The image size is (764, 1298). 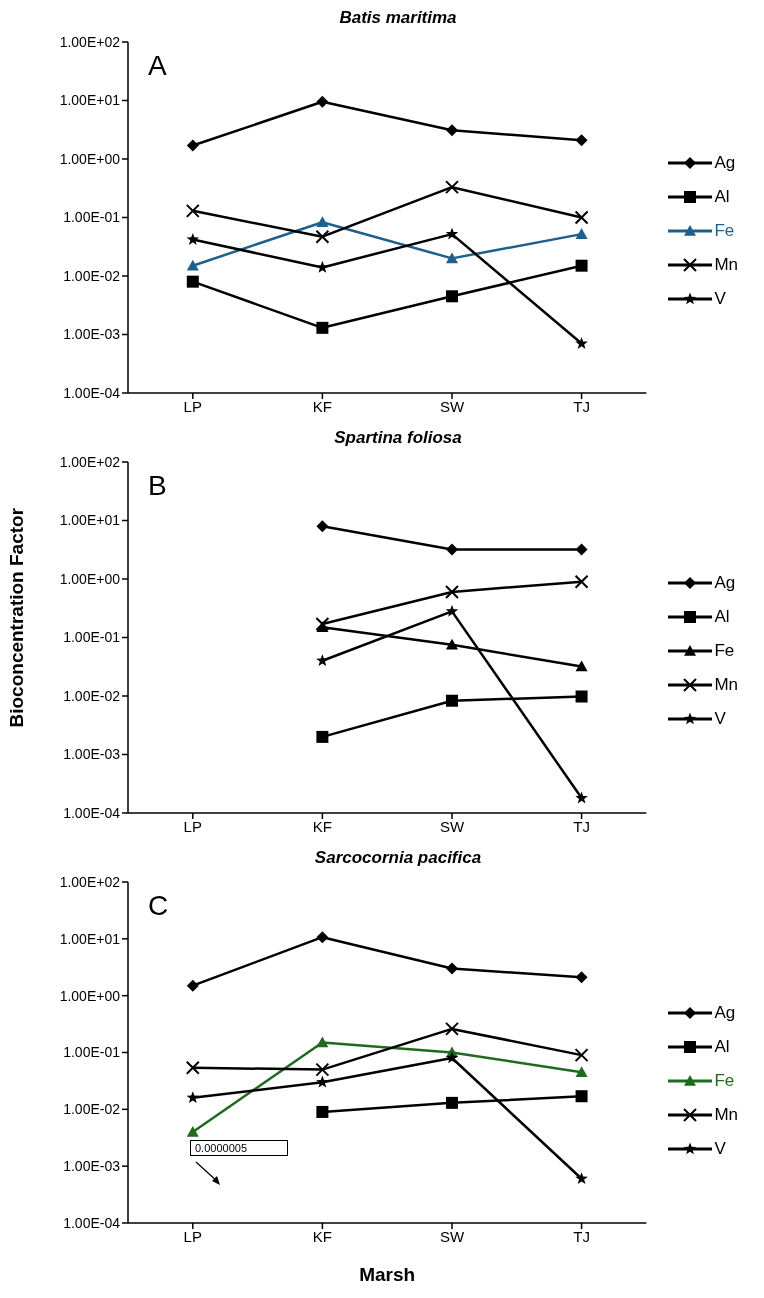 I want to click on annotation: A, so click(x=157, y=66).